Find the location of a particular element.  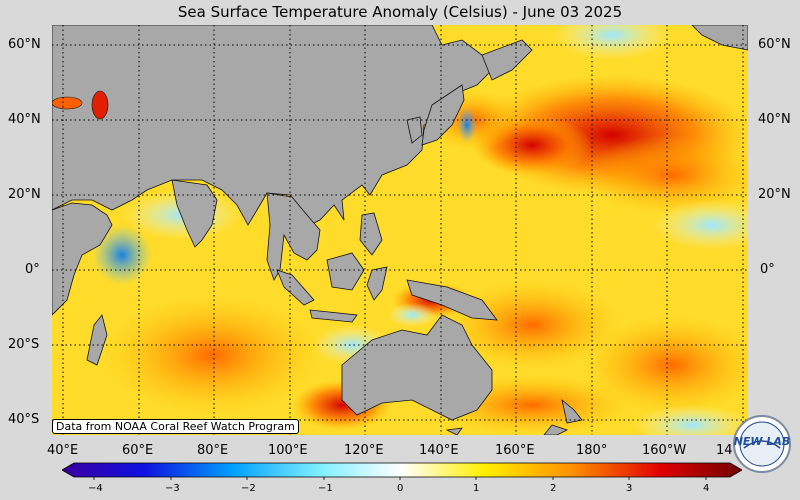

lat-label-left: 20°N is located at coordinates (24, 194).